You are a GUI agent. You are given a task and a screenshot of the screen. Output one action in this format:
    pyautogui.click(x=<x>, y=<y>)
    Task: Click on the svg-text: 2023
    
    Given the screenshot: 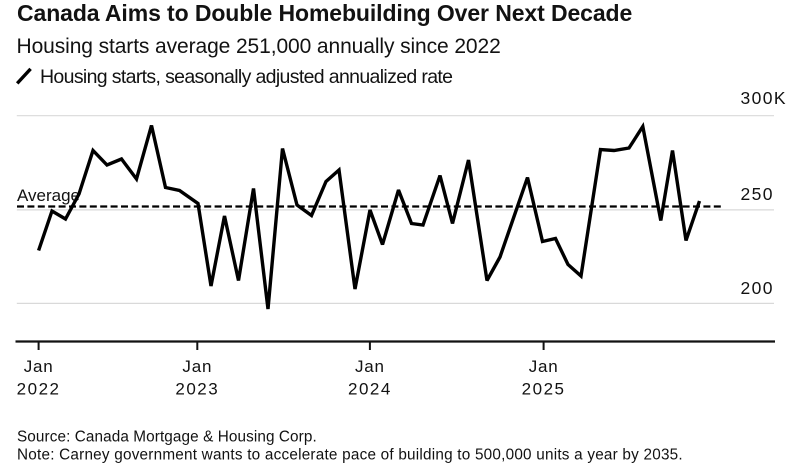 What is the action you would take?
    pyautogui.click(x=197, y=388)
    